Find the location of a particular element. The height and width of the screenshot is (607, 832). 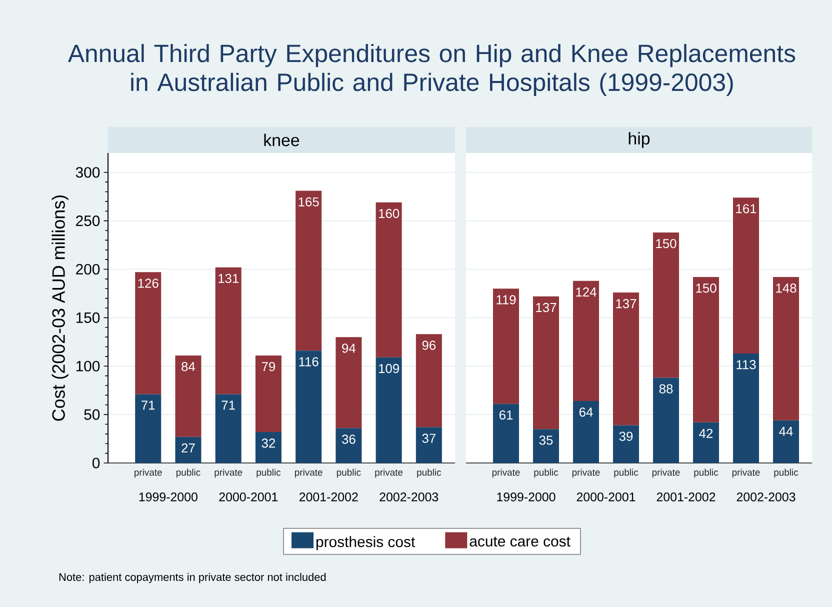

data-label: 64 is located at coordinates (586, 412).